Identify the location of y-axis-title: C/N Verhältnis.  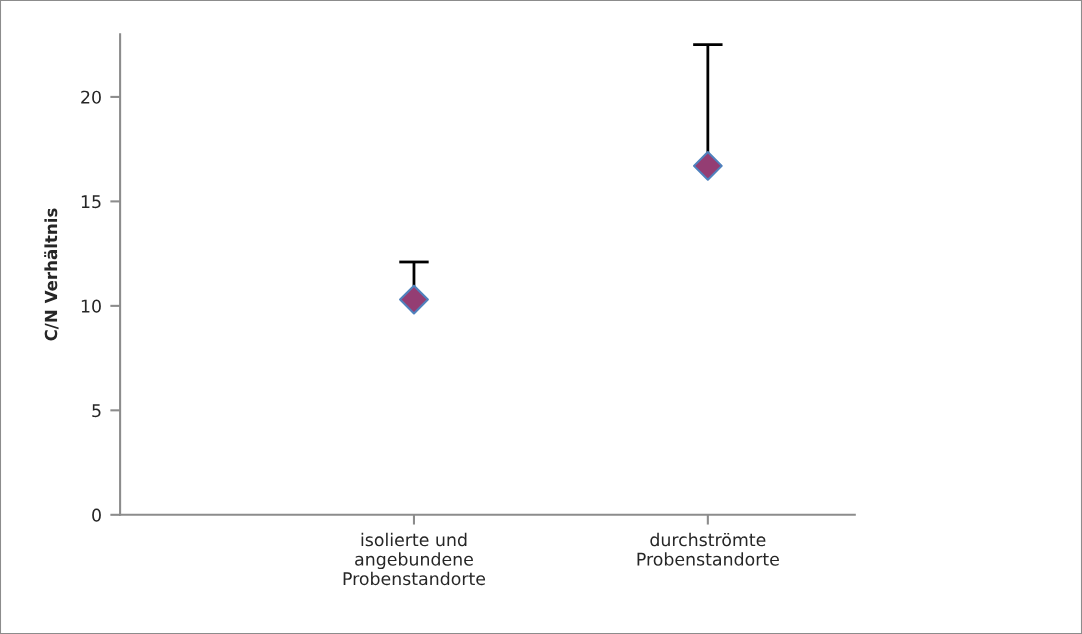
(51, 274).